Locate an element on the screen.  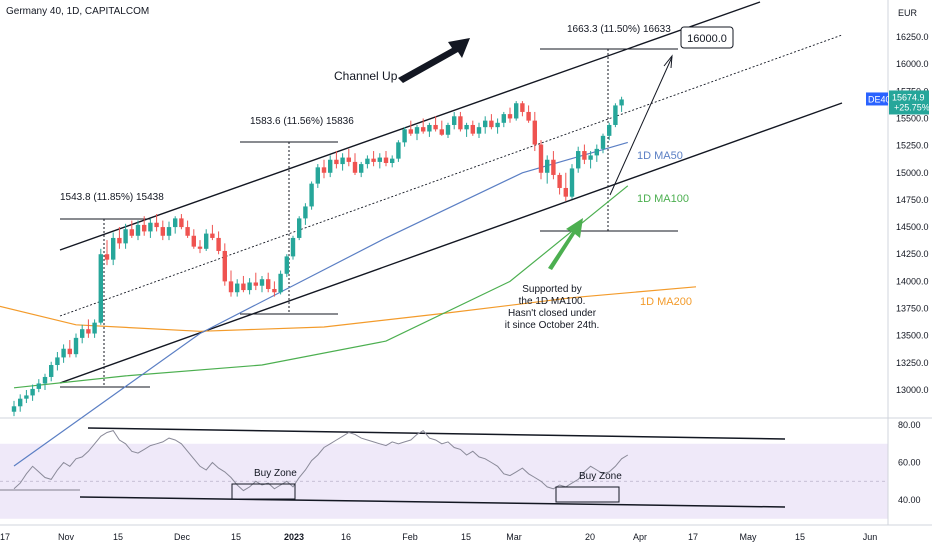
time-tick-label: 17 is located at coordinates (693, 537).